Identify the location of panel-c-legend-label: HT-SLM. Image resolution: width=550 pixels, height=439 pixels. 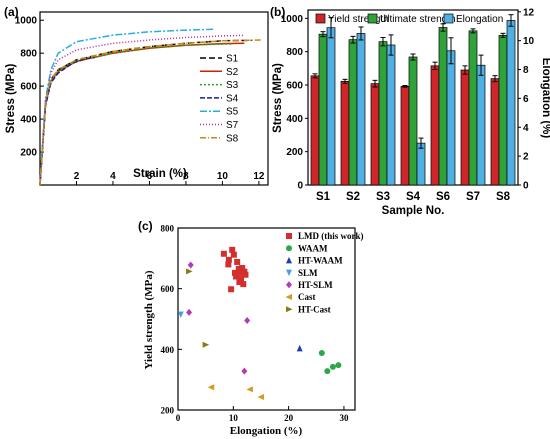
(315, 285).